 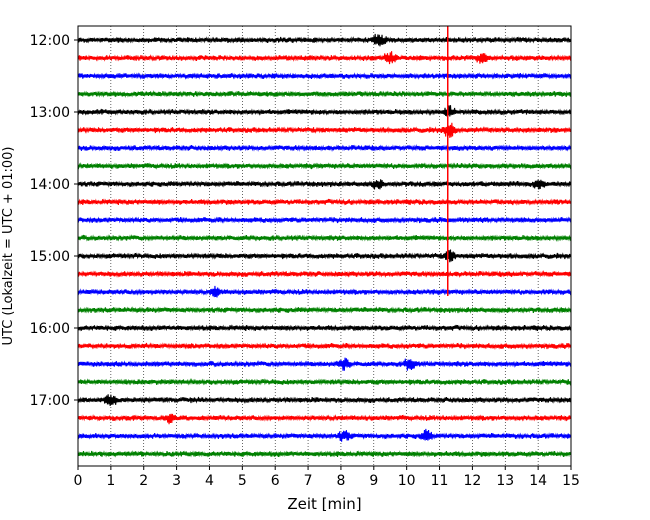 I want to click on x-tick-label: 13, so click(x=505, y=481).